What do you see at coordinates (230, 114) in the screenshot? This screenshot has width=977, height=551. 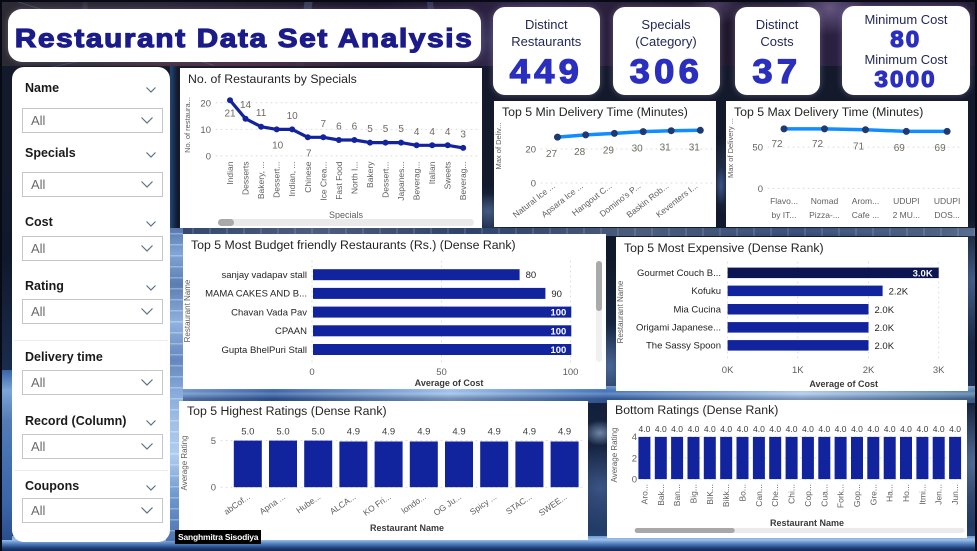 I see `svg-text: 21` at bounding box center [230, 114].